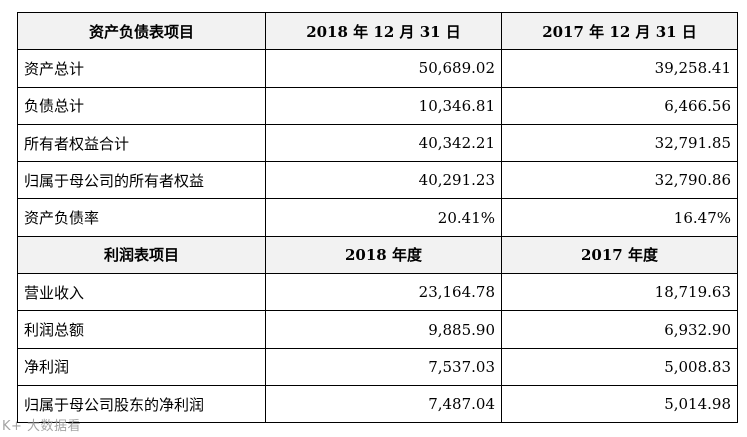  What do you see at coordinates (383, 143) in the screenshot?
I see `row-value-2018: 40,342.21` at bounding box center [383, 143].